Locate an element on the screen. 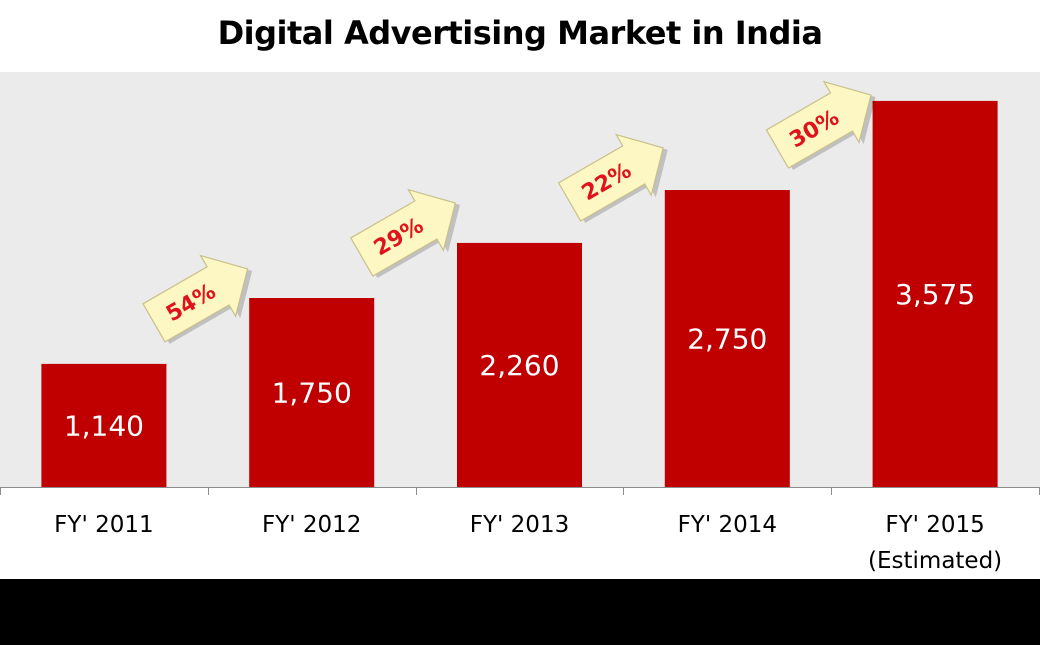 The height and width of the screenshot is (645, 1040). bar-value-label: 1,750 is located at coordinates (312, 393).